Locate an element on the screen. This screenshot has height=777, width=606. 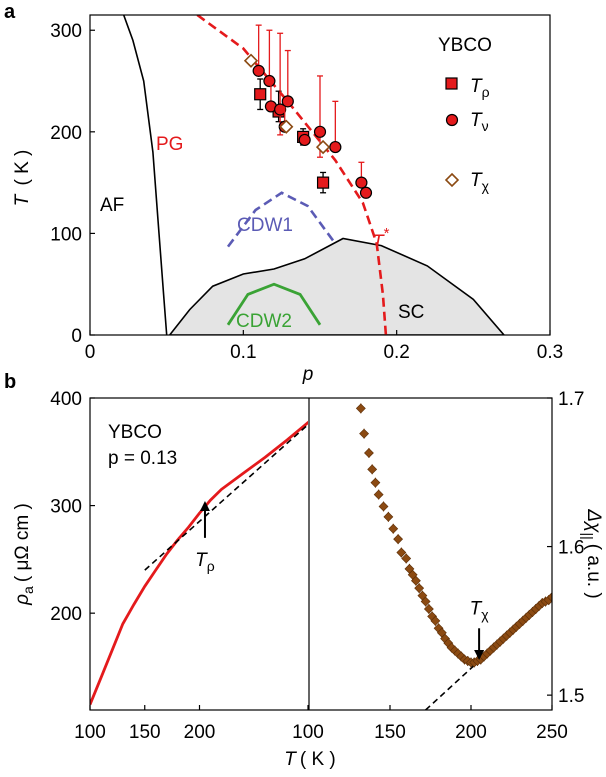
panel-b-left-y-unit: ( μΩ cm ) is located at coordinates (22, 542).